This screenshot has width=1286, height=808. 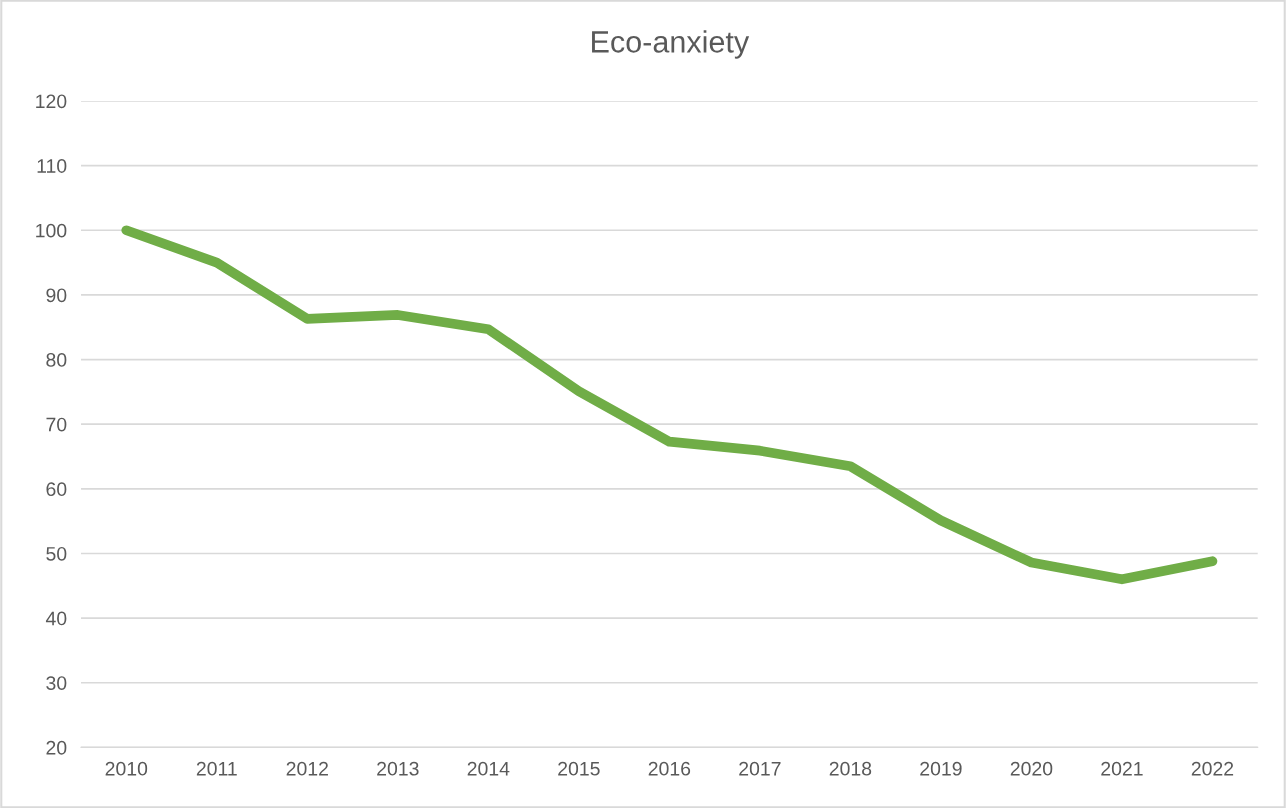 What do you see at coordinates (850, 768) in the screenshot?
I see `x-tick-label: 2018` at bounding box center [850, 768].